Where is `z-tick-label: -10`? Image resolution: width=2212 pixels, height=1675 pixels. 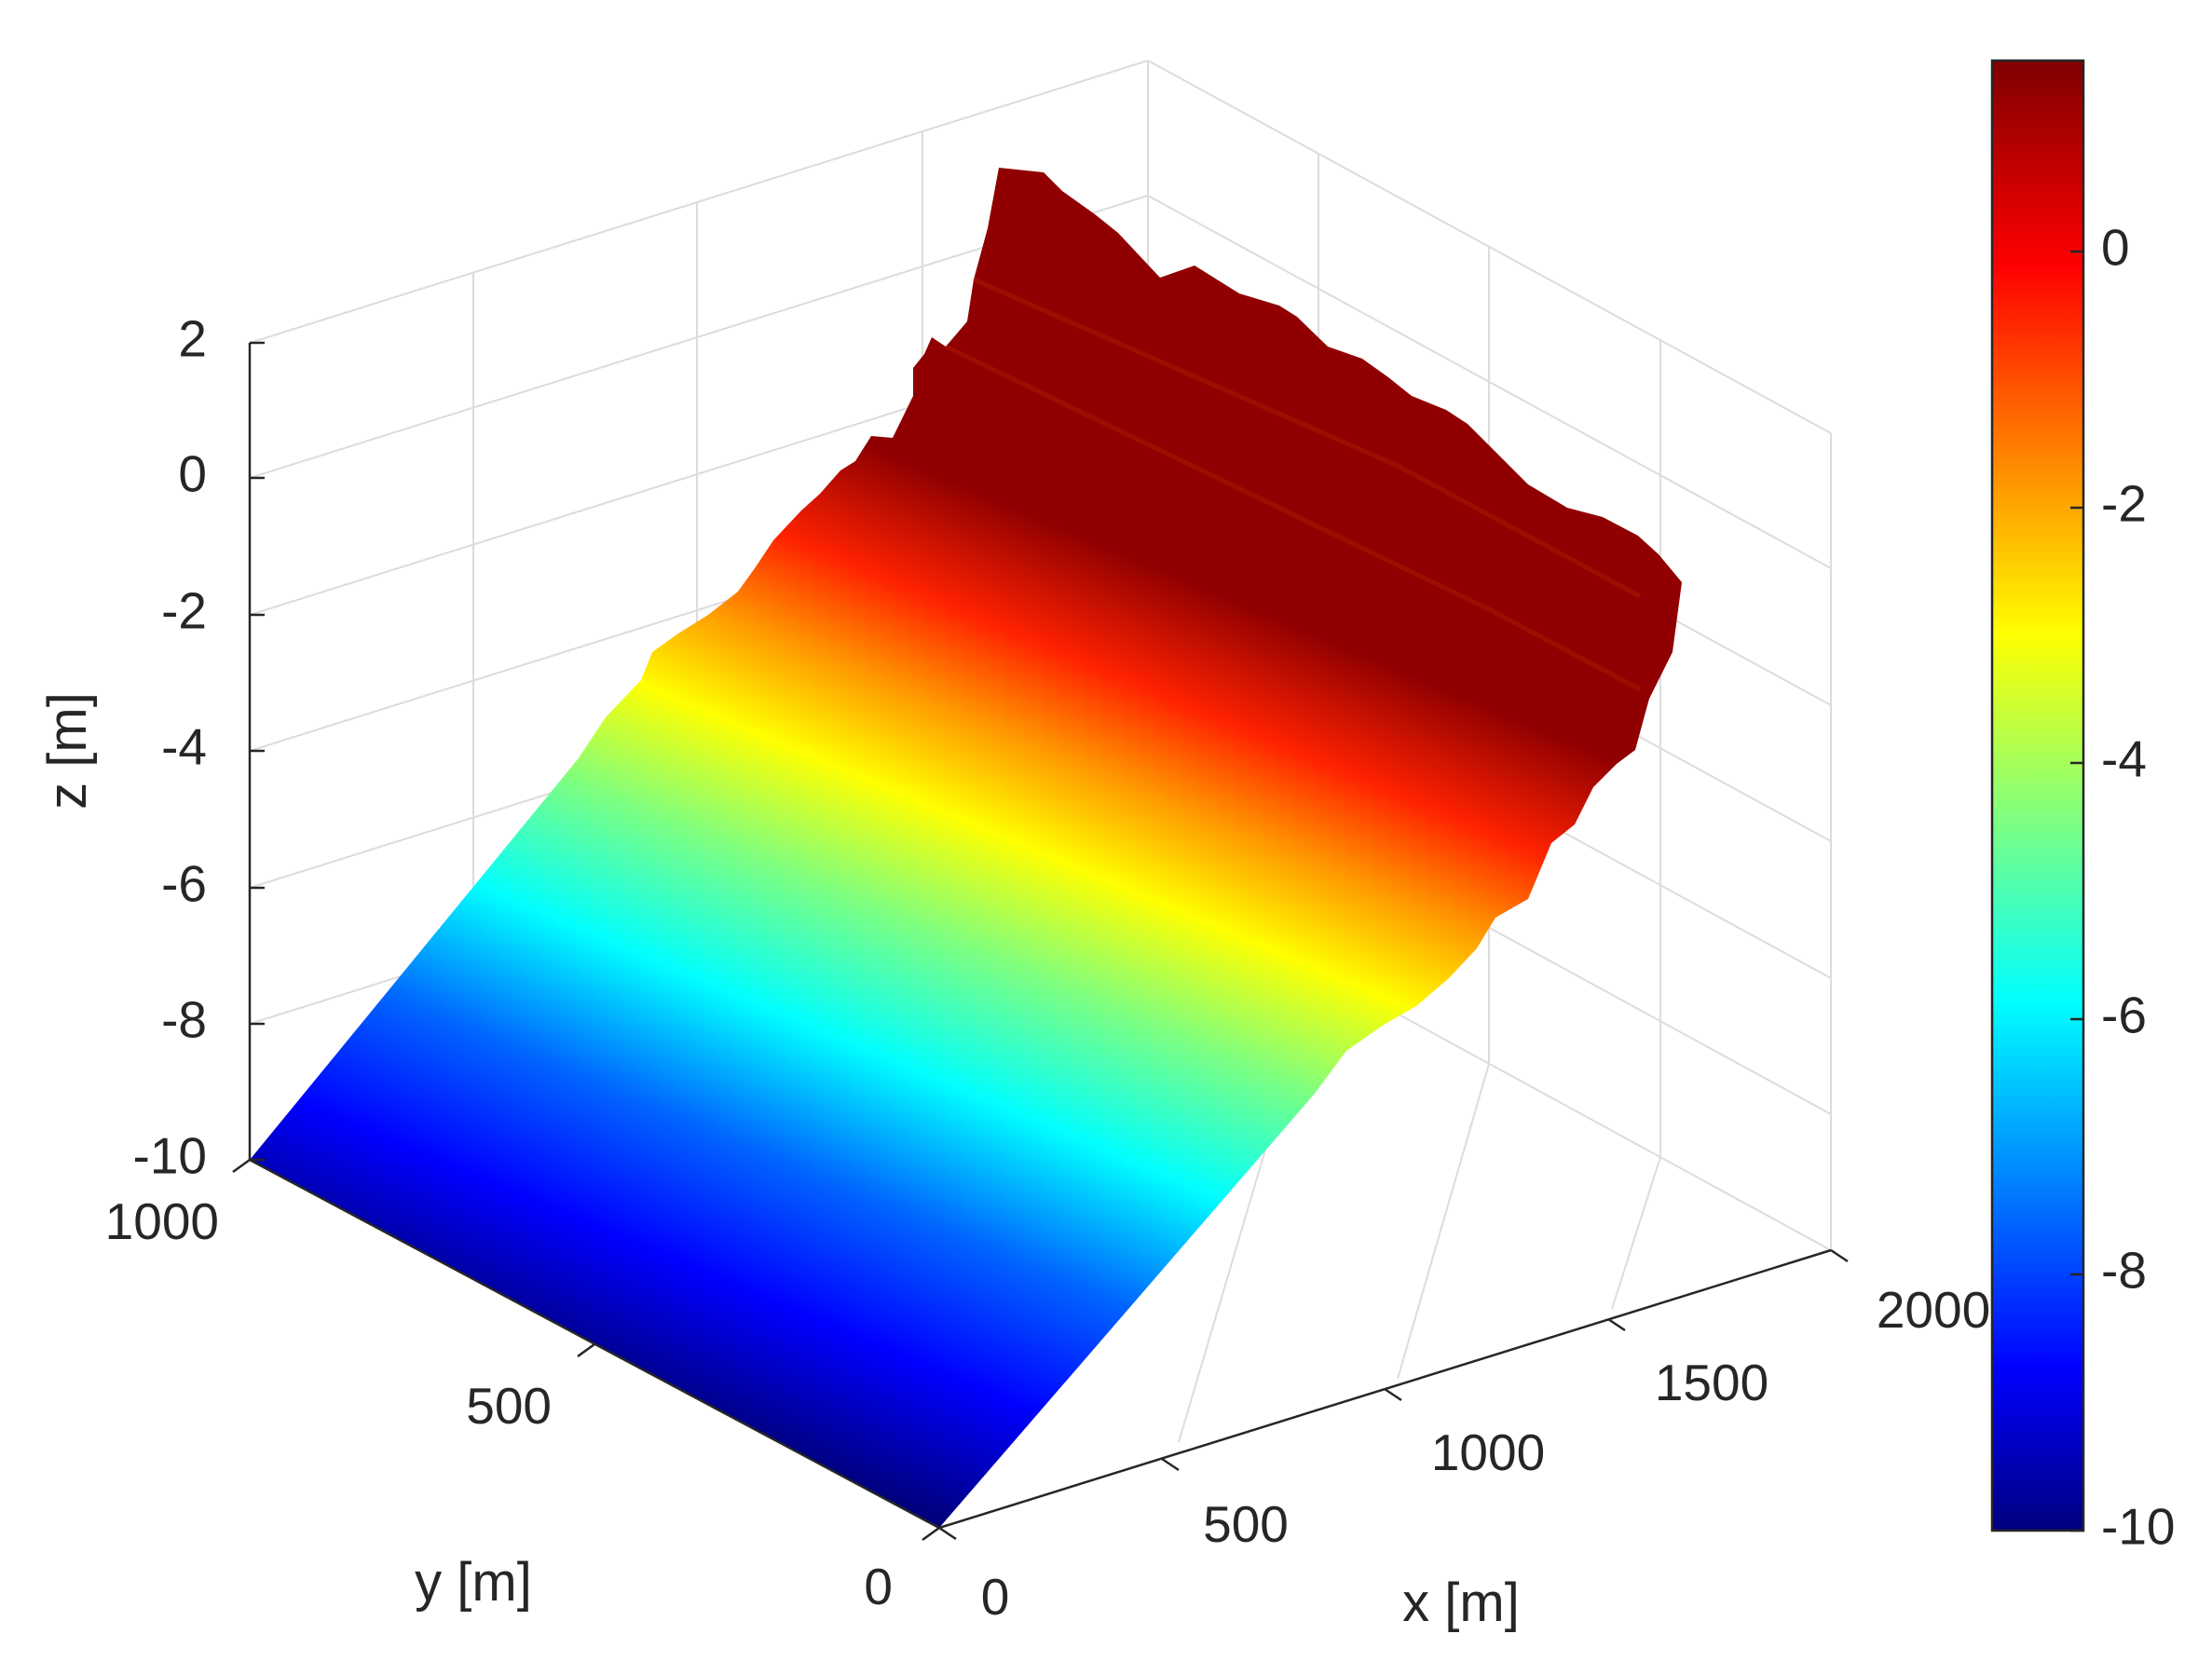
z-tick-label: -10 is located at coordinates (170, 1156).